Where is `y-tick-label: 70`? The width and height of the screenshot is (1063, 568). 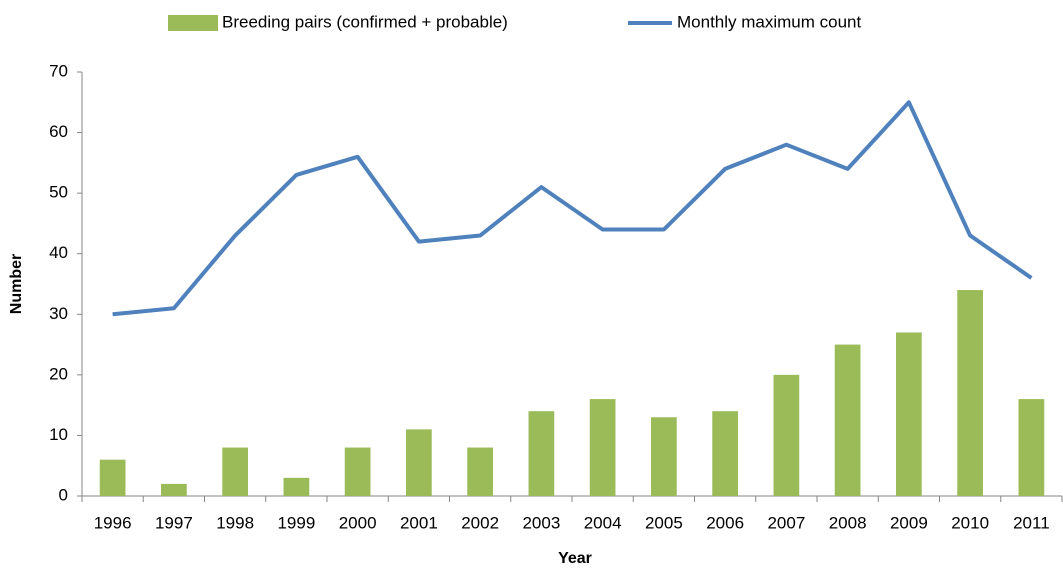
y-tick-label: 70 is located at coordinates (58, 70).